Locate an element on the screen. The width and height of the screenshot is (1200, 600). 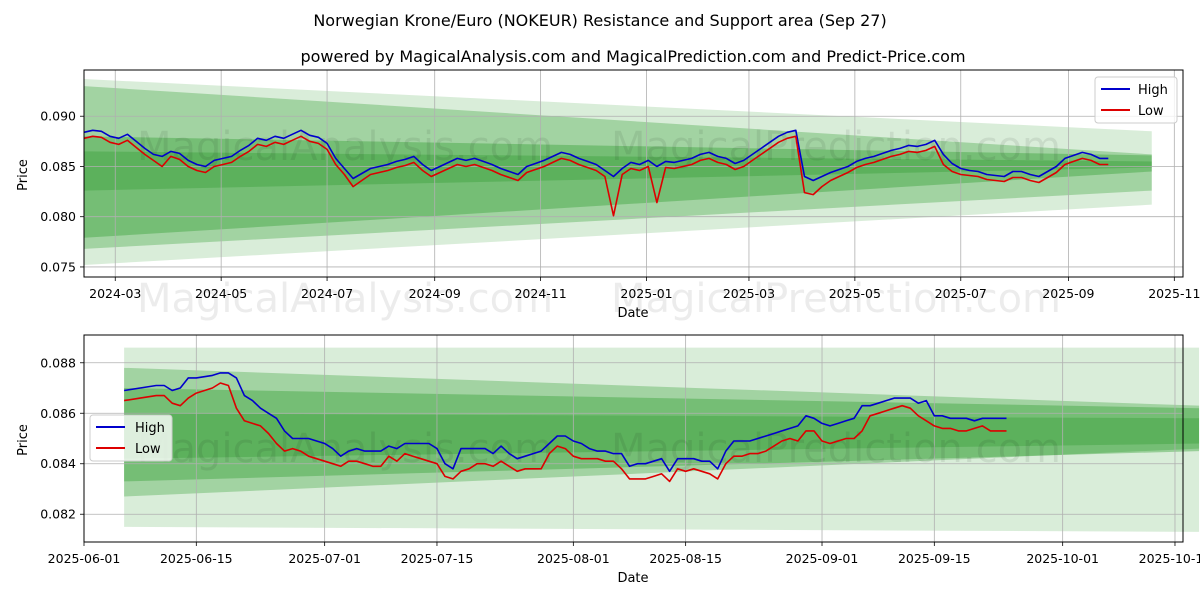
top-legend-low-label: Low is located at coordinates (1151, 111).